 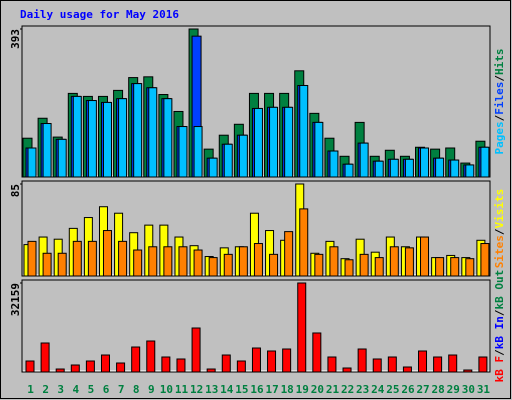 I want to click on x-tick-label: 18, so click(x=287, y=389).